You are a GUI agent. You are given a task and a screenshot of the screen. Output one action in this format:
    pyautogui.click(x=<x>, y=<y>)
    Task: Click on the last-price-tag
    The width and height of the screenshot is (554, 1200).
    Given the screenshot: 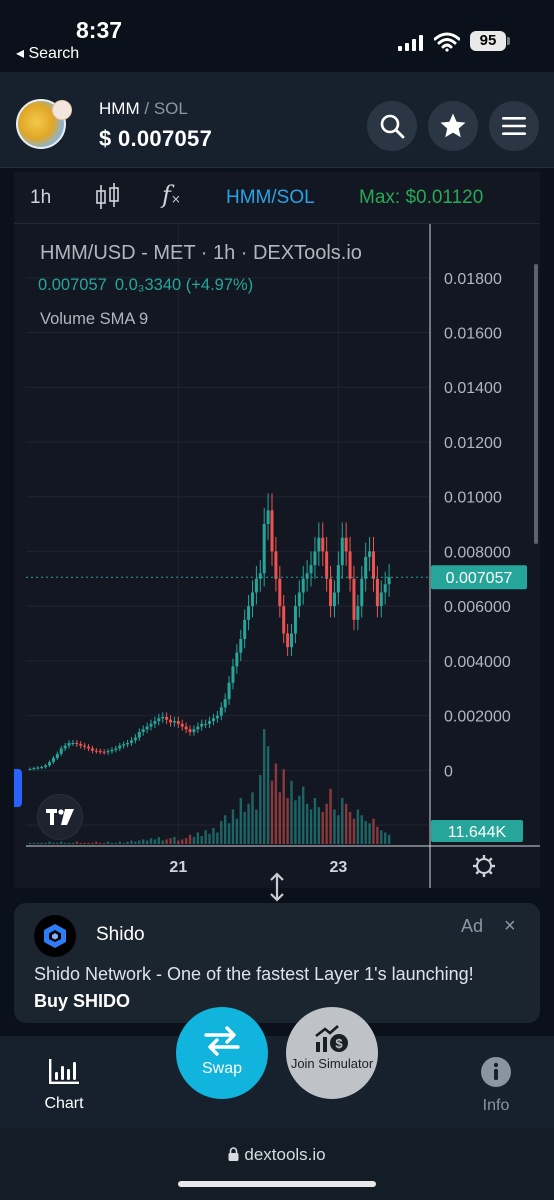 What is the action you would take?
    pyautogui.click(x=479, y=577)
    